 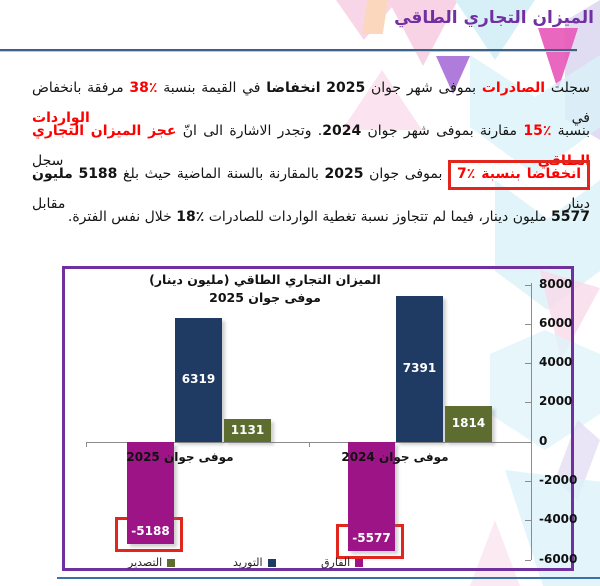 I want to click on text-segment: 5577, so click(x=570, y=217).